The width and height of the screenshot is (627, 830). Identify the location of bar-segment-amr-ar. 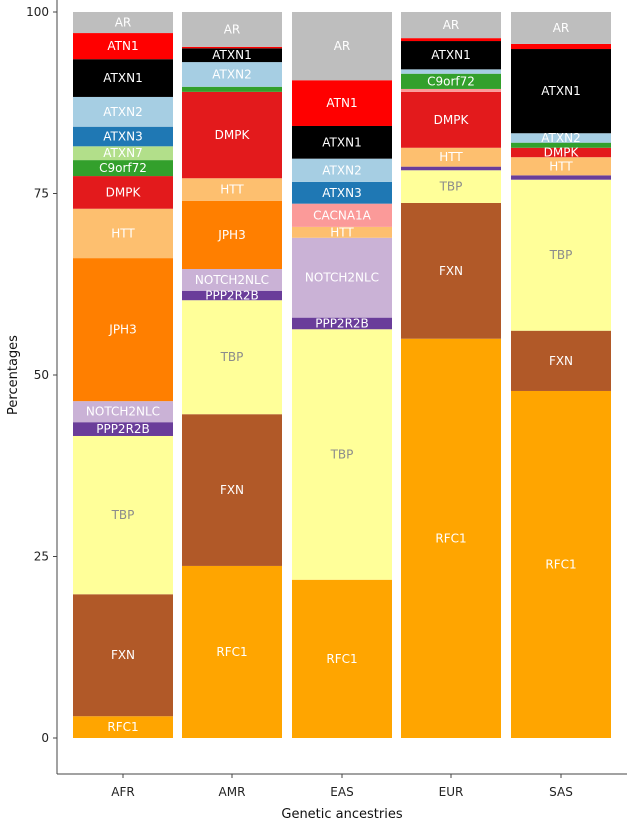
(232, 29).